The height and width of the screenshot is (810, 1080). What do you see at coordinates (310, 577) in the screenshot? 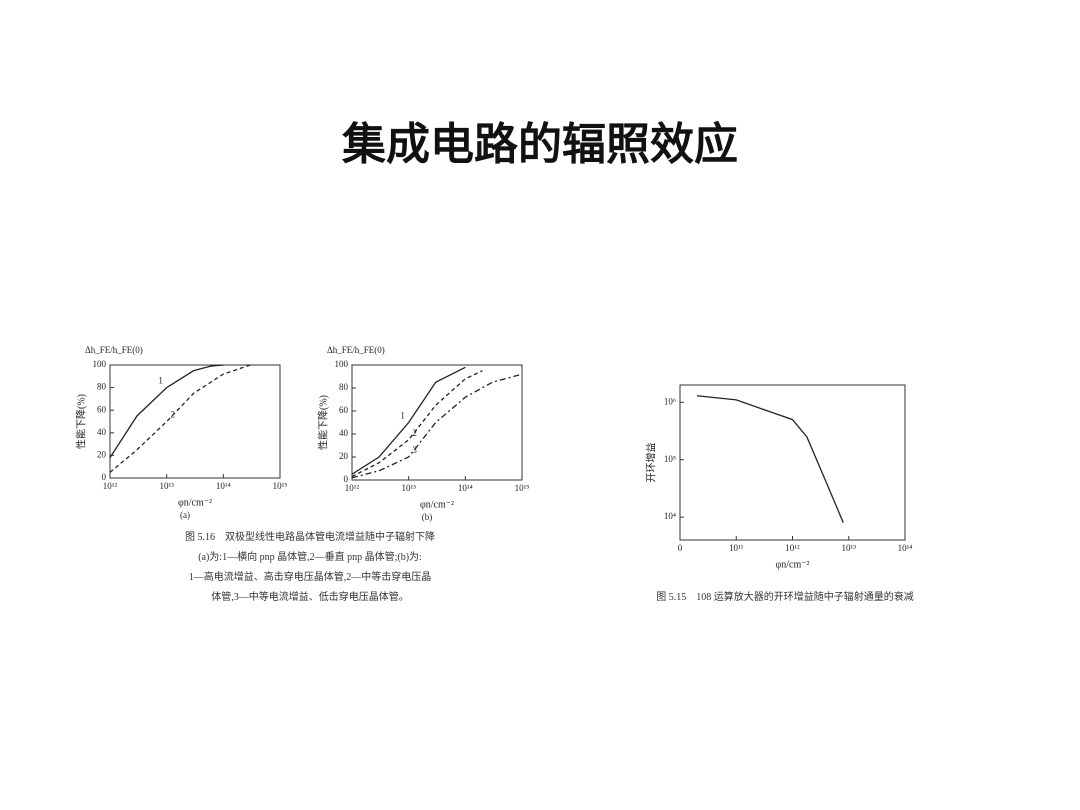
I see `caption-line: 1—高电流增益、高击穿电压晶体管,2—中等击穿电压晶` at bounding box center [310, 577].